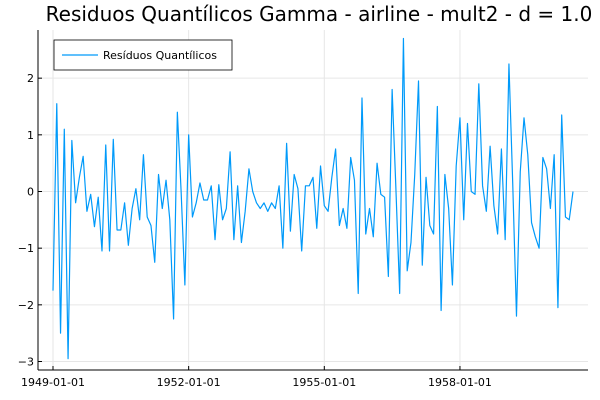  I want to click on legend-label: Resíduos Quantílicos, so click(160, 55).